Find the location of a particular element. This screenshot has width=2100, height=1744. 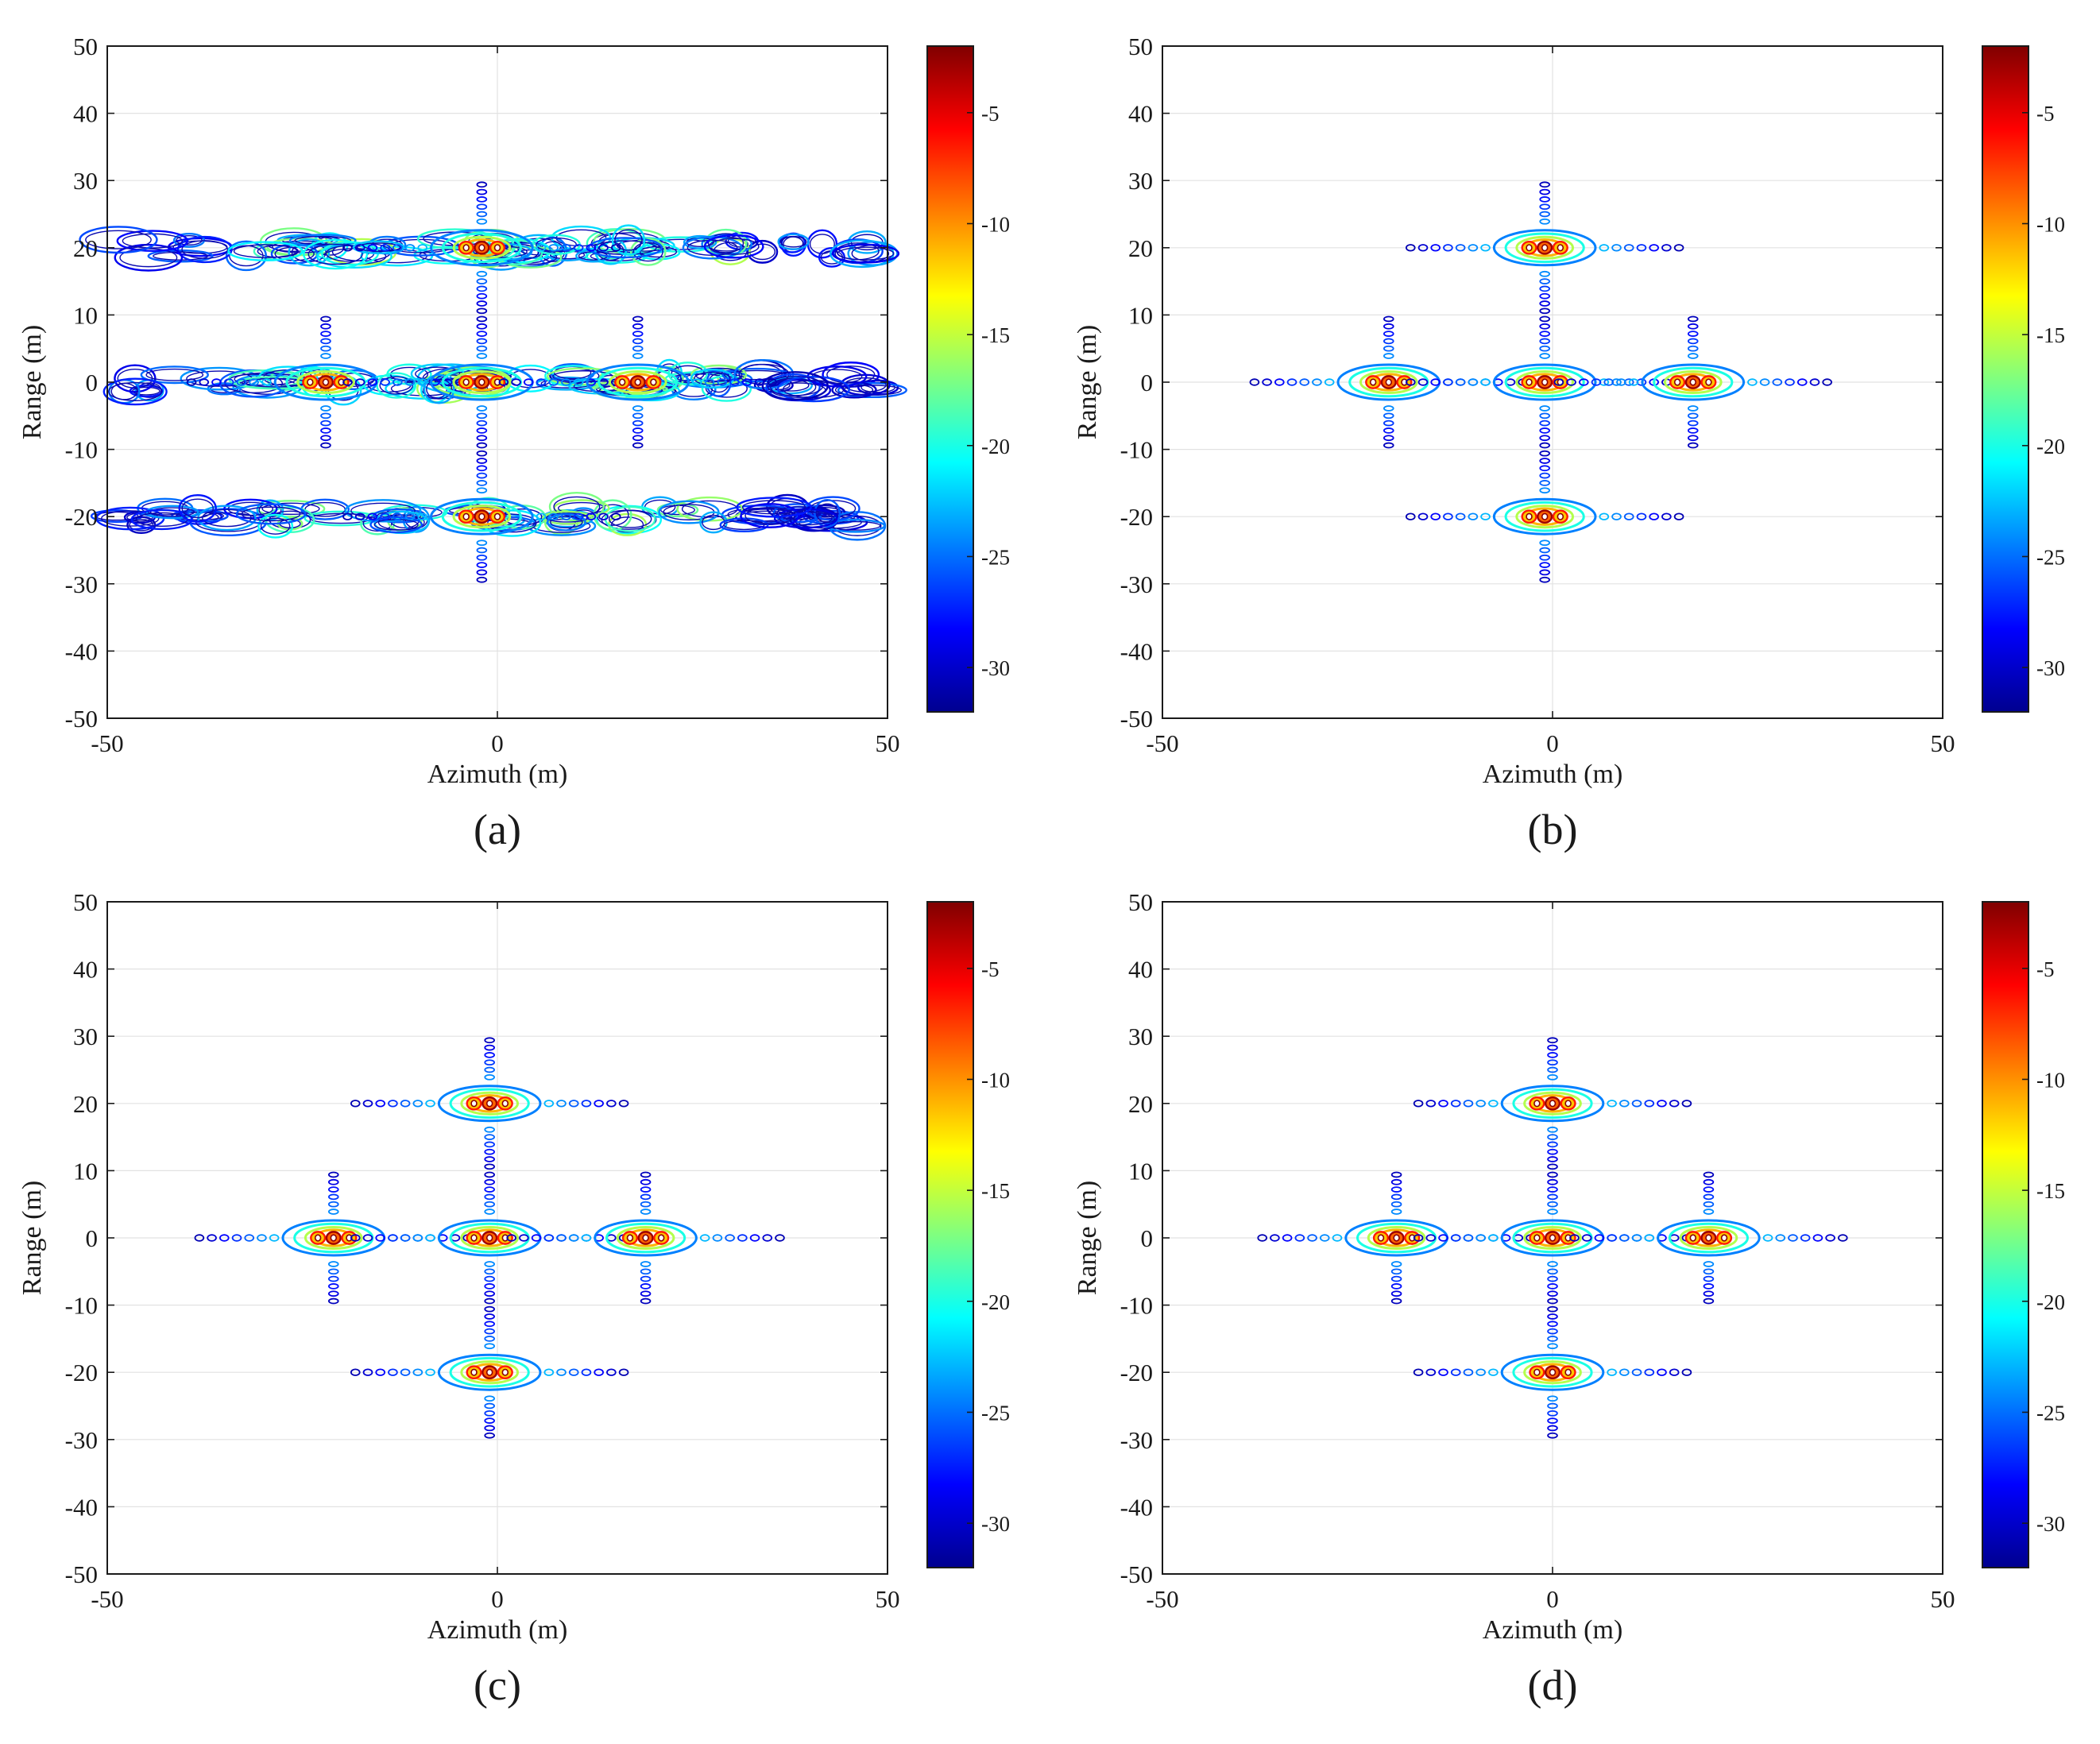

colorbar-tick-label: -5 is located at coordinates (990, 969).